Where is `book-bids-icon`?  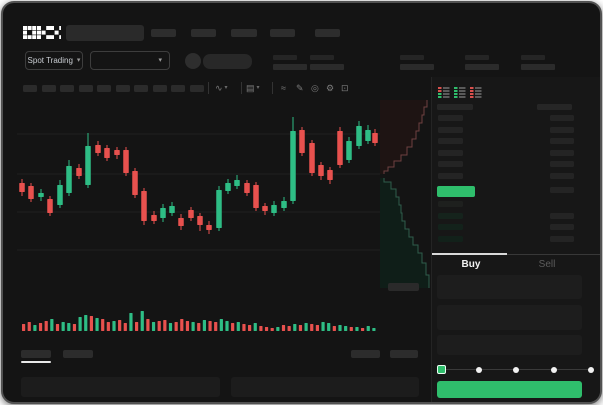 book-bids-icon is located at coordinates (460, 91).